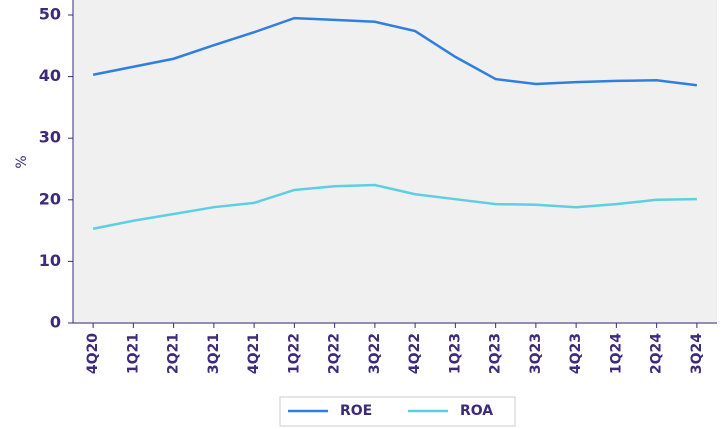 This screenshot has height=429, width=725. Describe the element at coordinates (50, 14) in the screenshot. I see `y-tick-label: 50` at that location.